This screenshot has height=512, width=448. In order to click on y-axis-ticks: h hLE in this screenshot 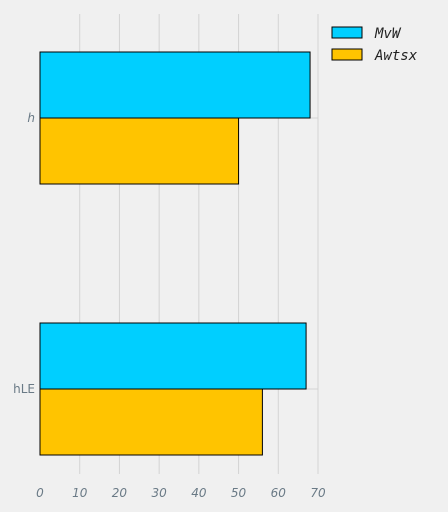, I will do `click(24, 253)`.